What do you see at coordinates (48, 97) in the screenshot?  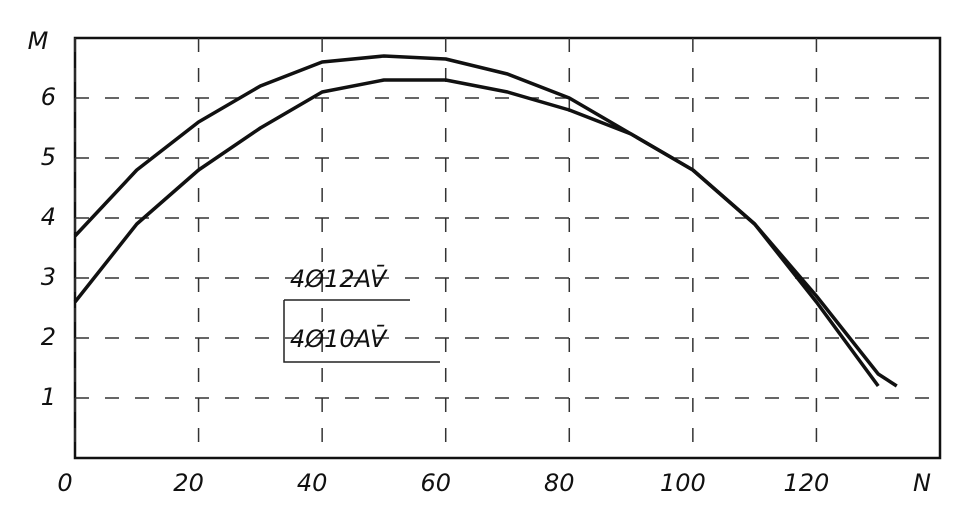 I see `y-tick-label: 6` at bounding box center [48, 97].